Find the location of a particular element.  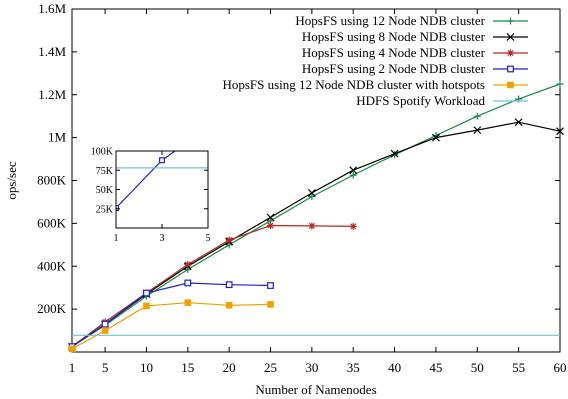

y-tick-label: 1.6M is located at coordinates (52, 8).